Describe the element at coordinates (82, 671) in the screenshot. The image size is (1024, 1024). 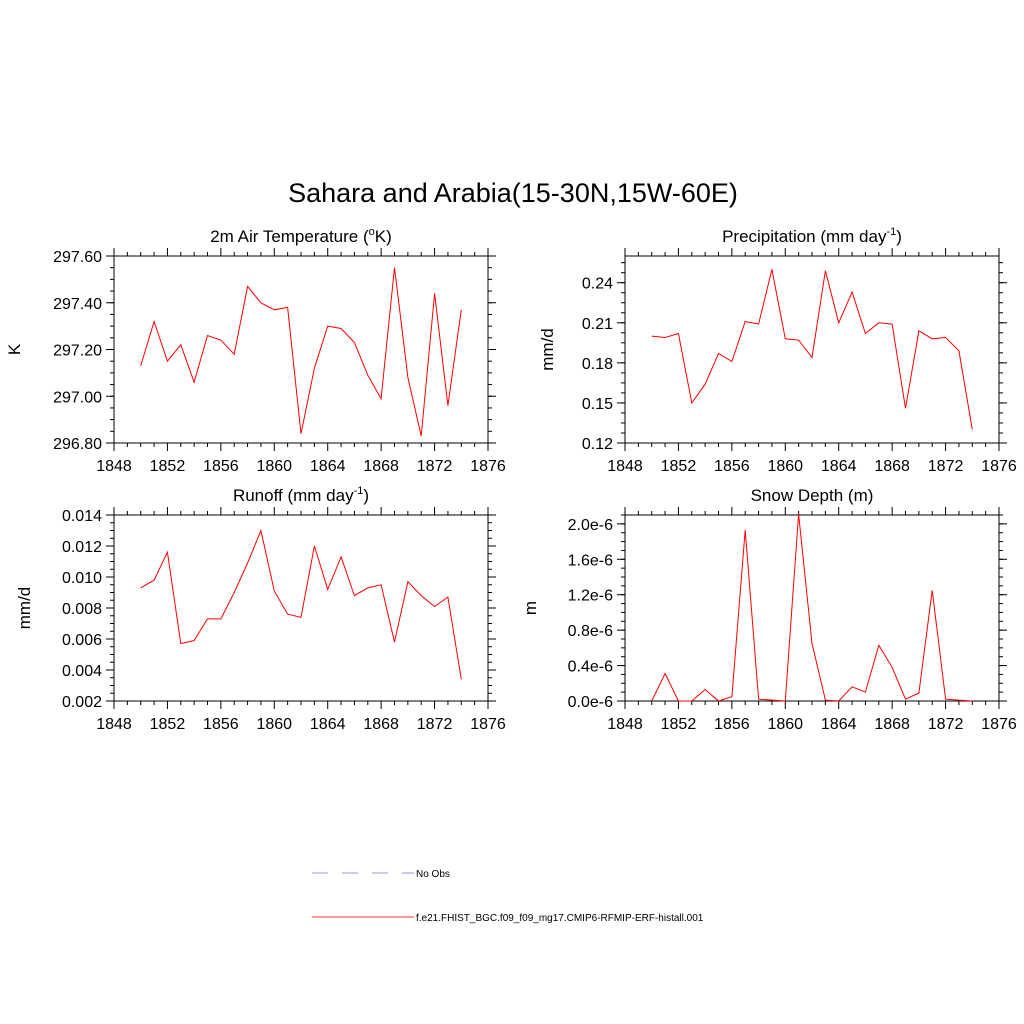
I see `y-tick-label: 0.004` at that location.